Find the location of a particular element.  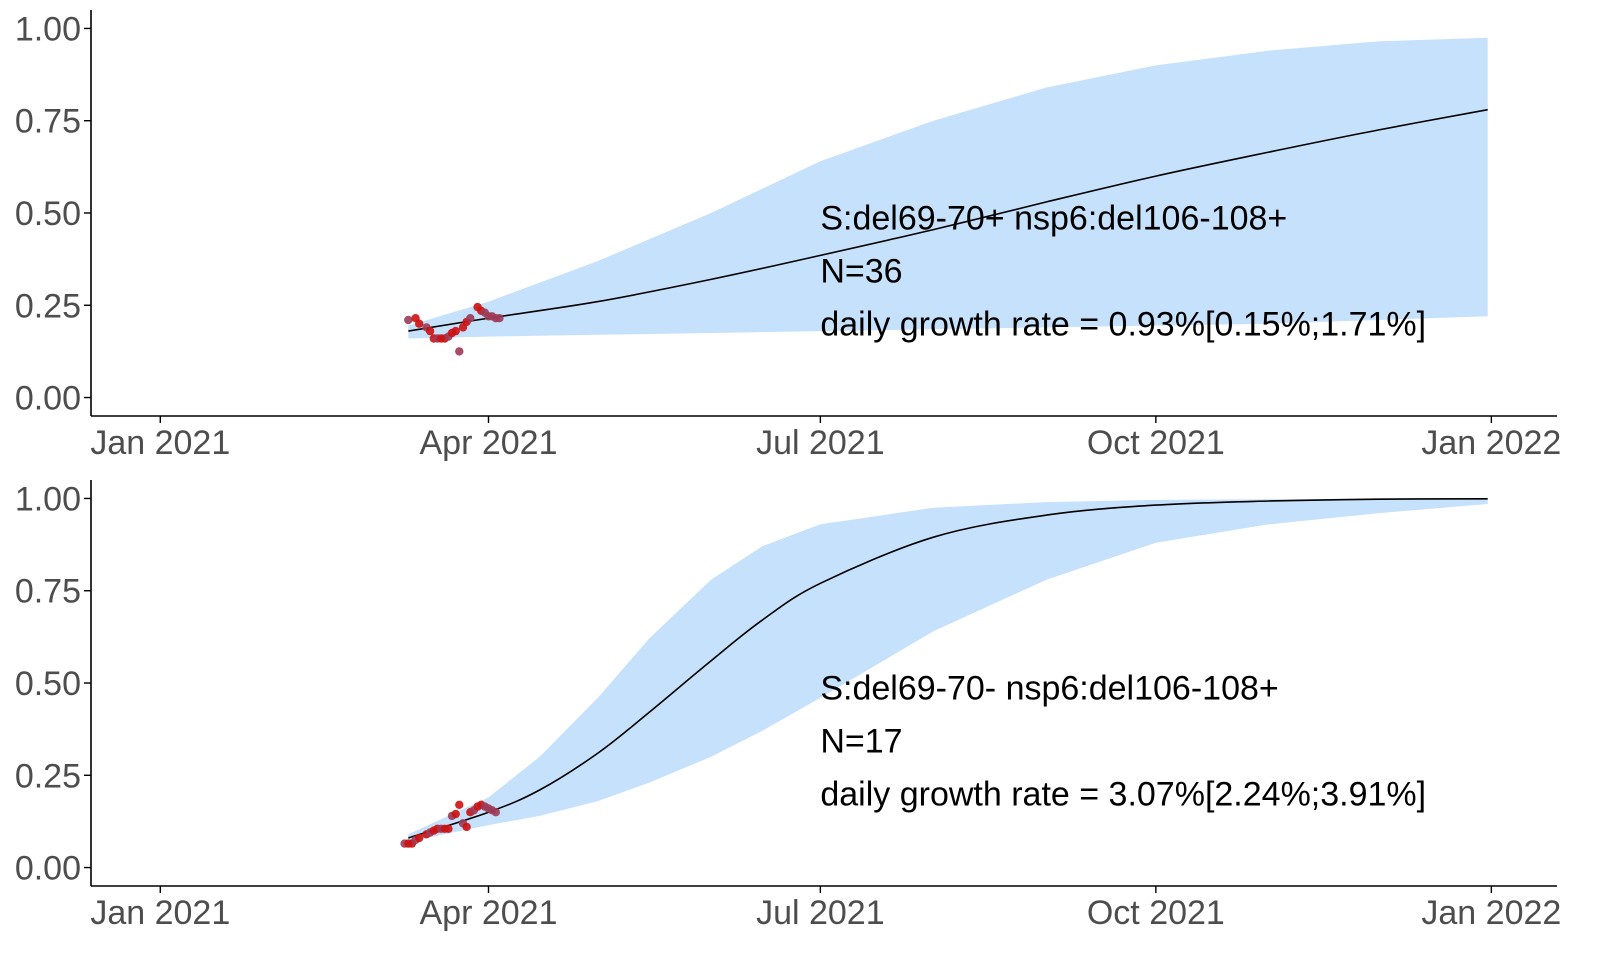

annotation-line: N=36 is located at coordinates (861, 272).